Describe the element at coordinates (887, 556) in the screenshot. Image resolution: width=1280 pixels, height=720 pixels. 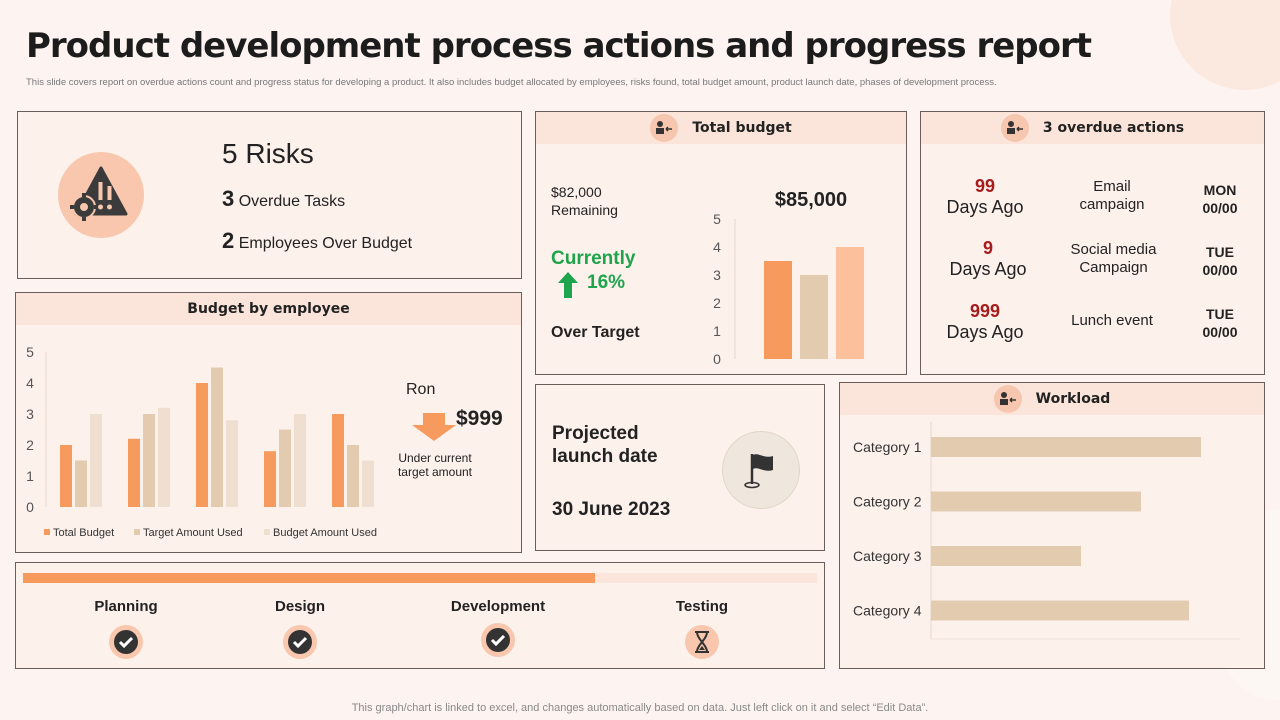
I see `category-label: Category 3` at that location.